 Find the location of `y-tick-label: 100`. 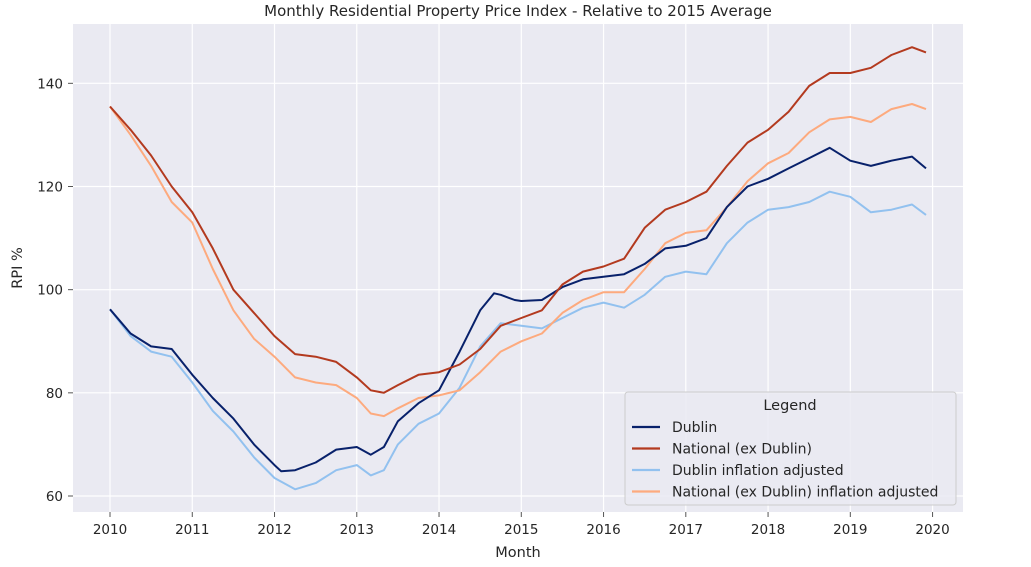

y-tick-label: 100 is located at coordinates (50, 291).